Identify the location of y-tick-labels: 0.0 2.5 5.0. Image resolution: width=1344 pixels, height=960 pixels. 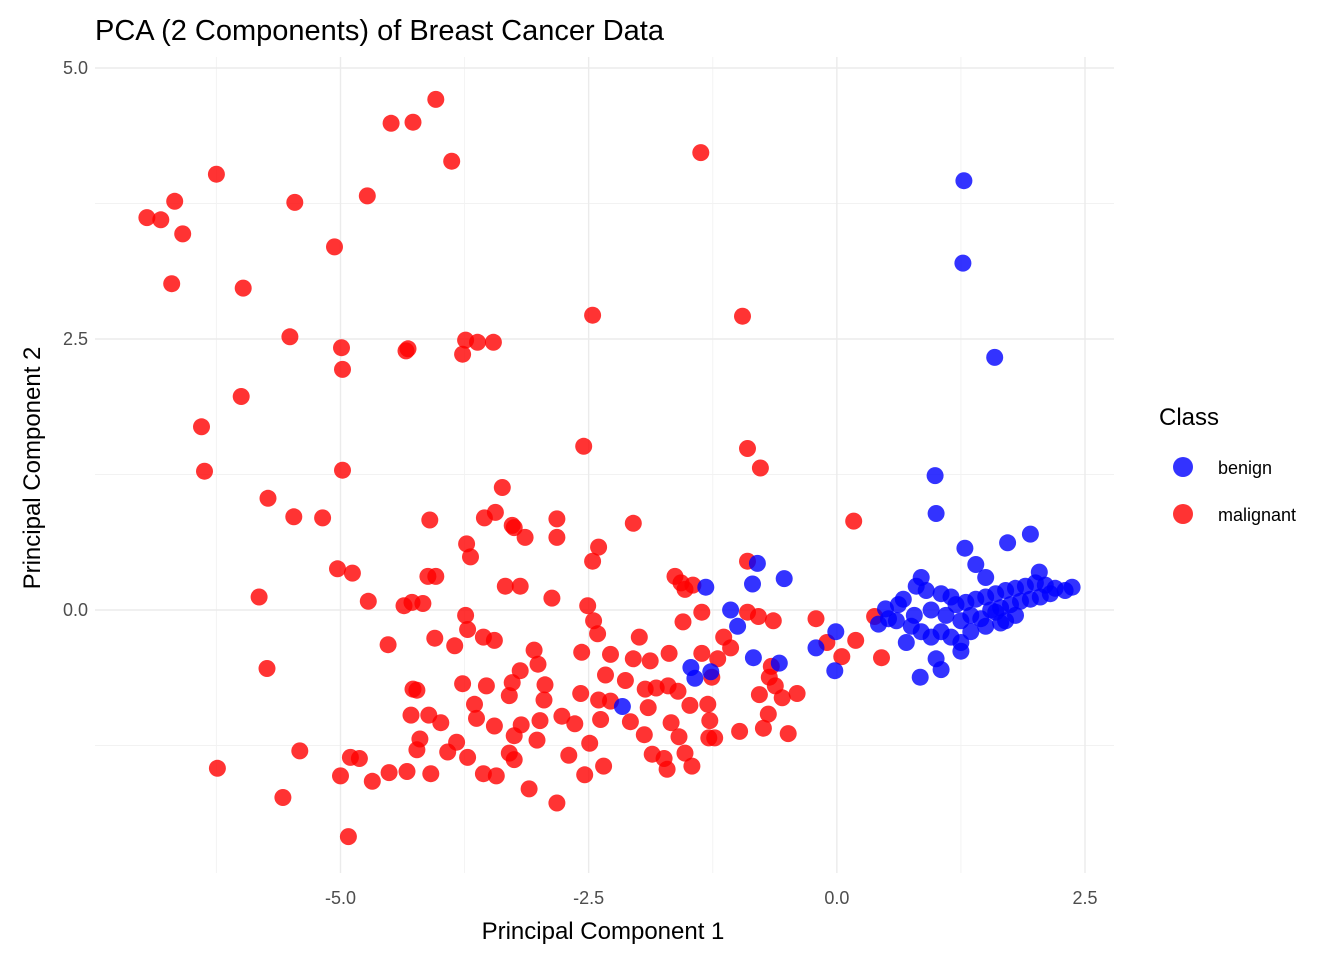
(75, 339).